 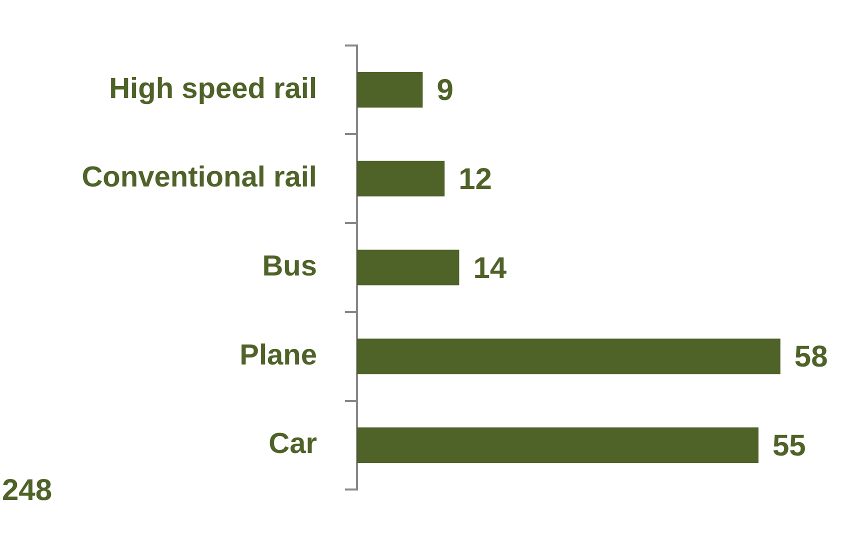 I want to click on data-label: 14, so click(x=490, y=268).